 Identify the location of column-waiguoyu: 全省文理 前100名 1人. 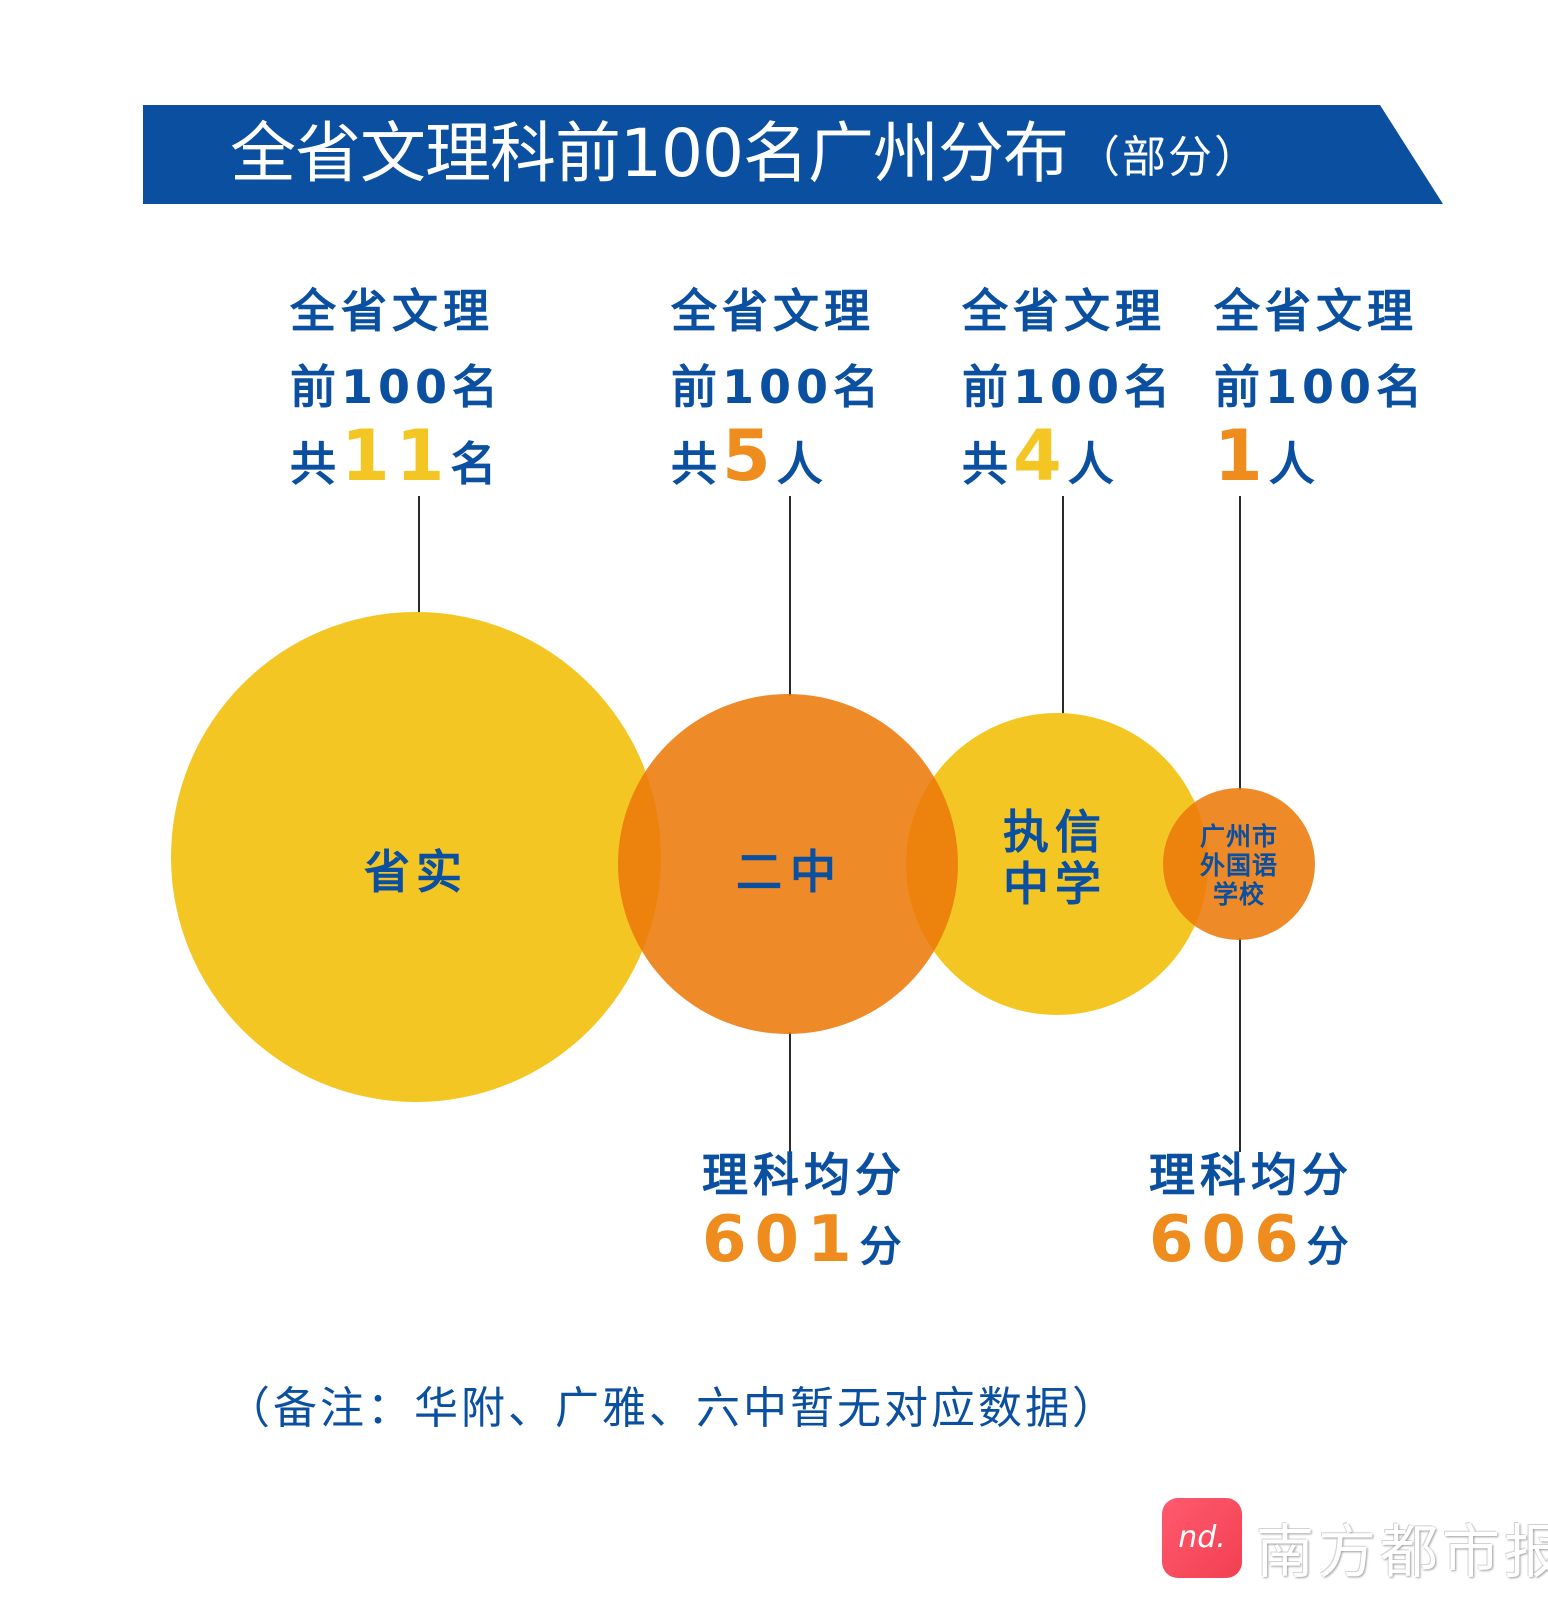
(1321, 387).